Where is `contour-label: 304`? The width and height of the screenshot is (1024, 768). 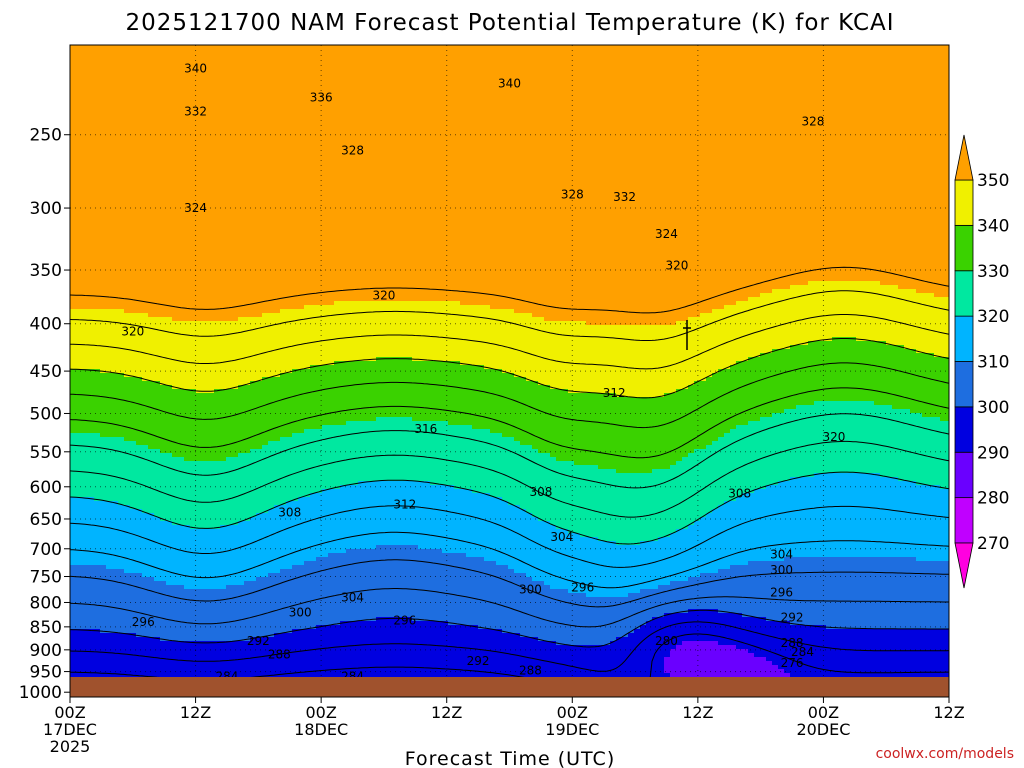
contour-label: 304 is located at coordinates (781, 554).